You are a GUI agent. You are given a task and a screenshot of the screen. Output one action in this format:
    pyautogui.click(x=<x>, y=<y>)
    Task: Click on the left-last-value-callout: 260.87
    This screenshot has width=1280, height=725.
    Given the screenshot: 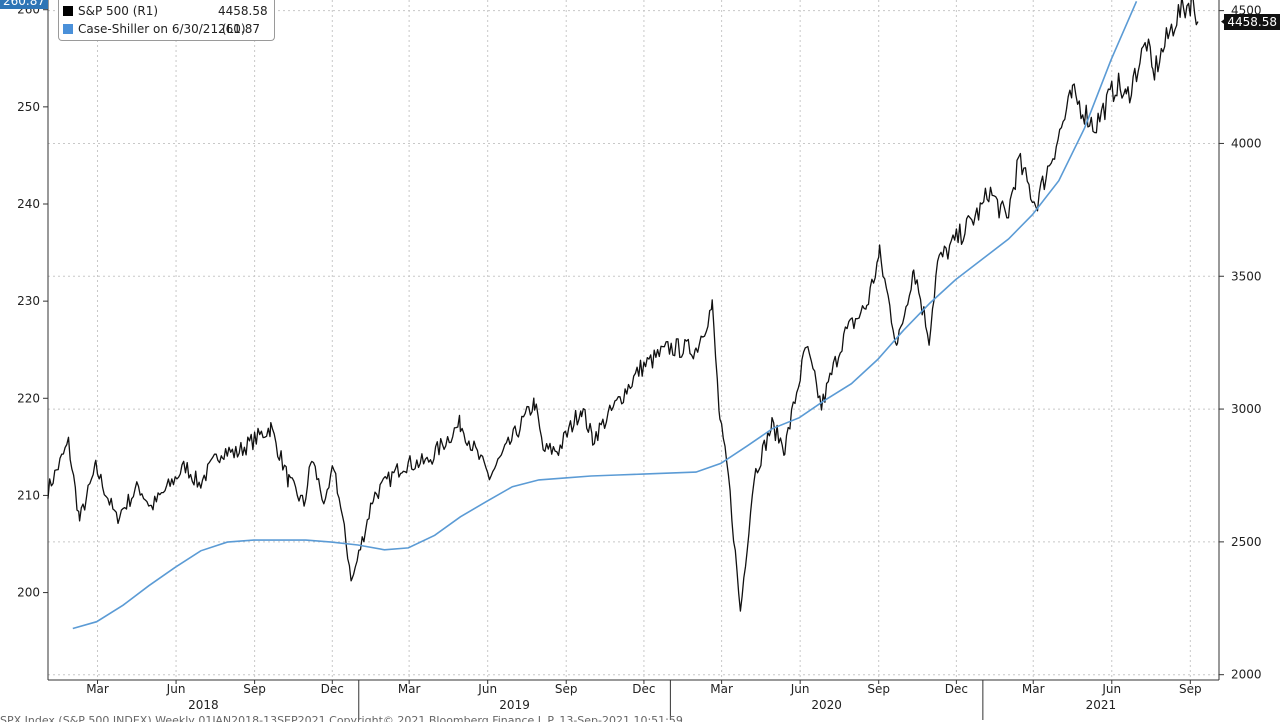 What is the action you would take?
    pyautogui.click(x=24, y=5)
    